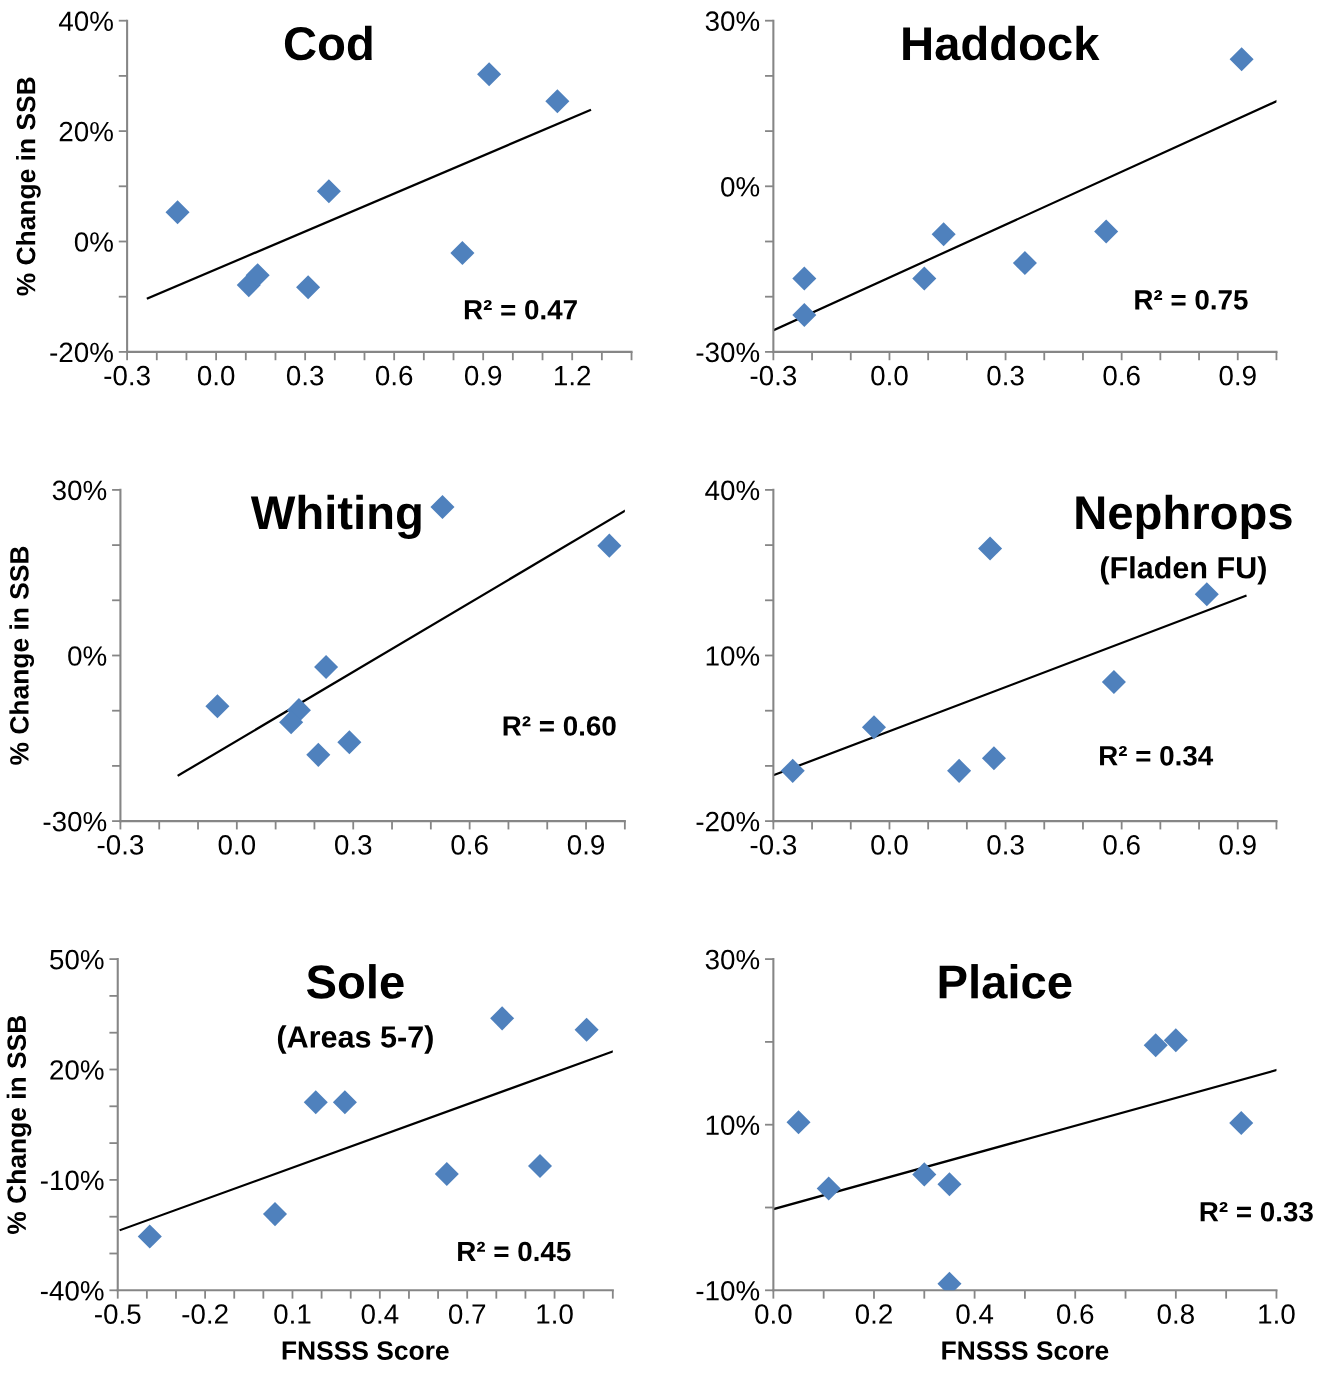  What do you see at coordinates (1184, 516) in the screenshot?
I see `chart-title: Nephrops` at bounding box center [1184, 516].